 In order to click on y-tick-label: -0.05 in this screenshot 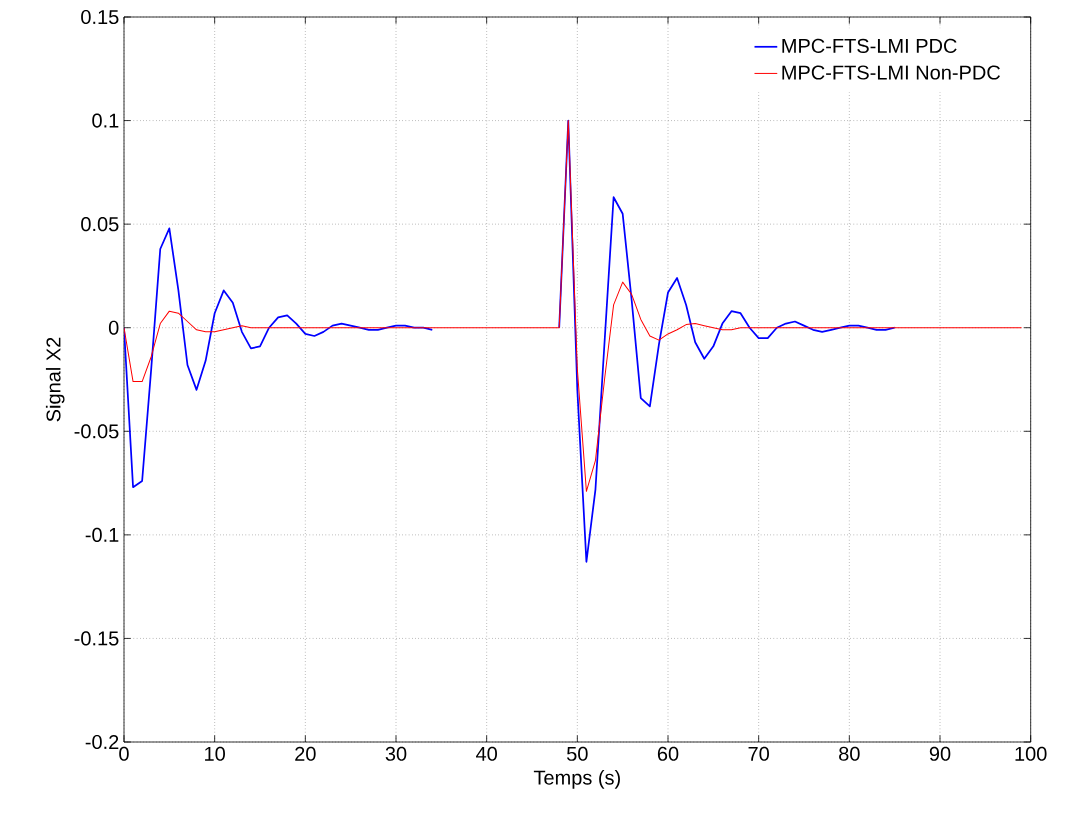, I will do `click(96, 431)`.